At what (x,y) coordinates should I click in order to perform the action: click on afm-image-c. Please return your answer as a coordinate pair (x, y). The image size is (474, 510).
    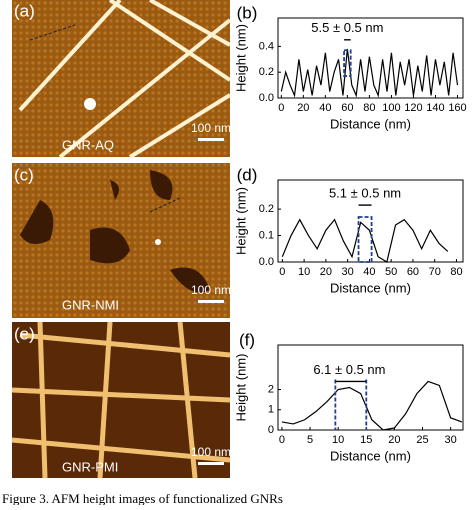
    Looking at the image, I should click on (121, 240).